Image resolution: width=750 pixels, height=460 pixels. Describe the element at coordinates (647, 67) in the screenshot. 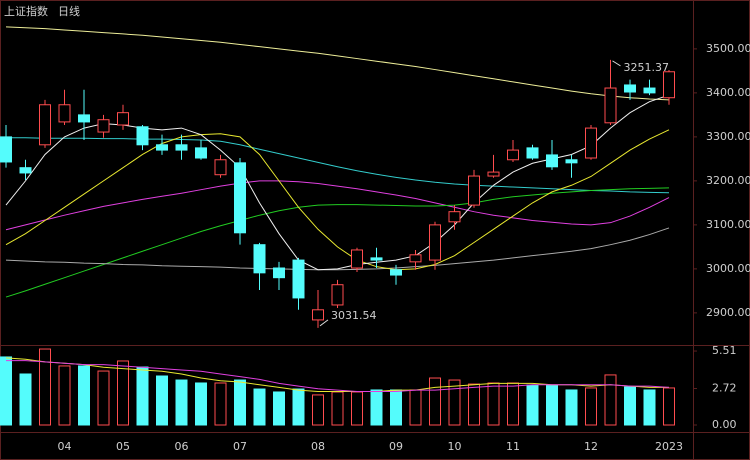

I see `high-annotation: 3251.37` at that location.